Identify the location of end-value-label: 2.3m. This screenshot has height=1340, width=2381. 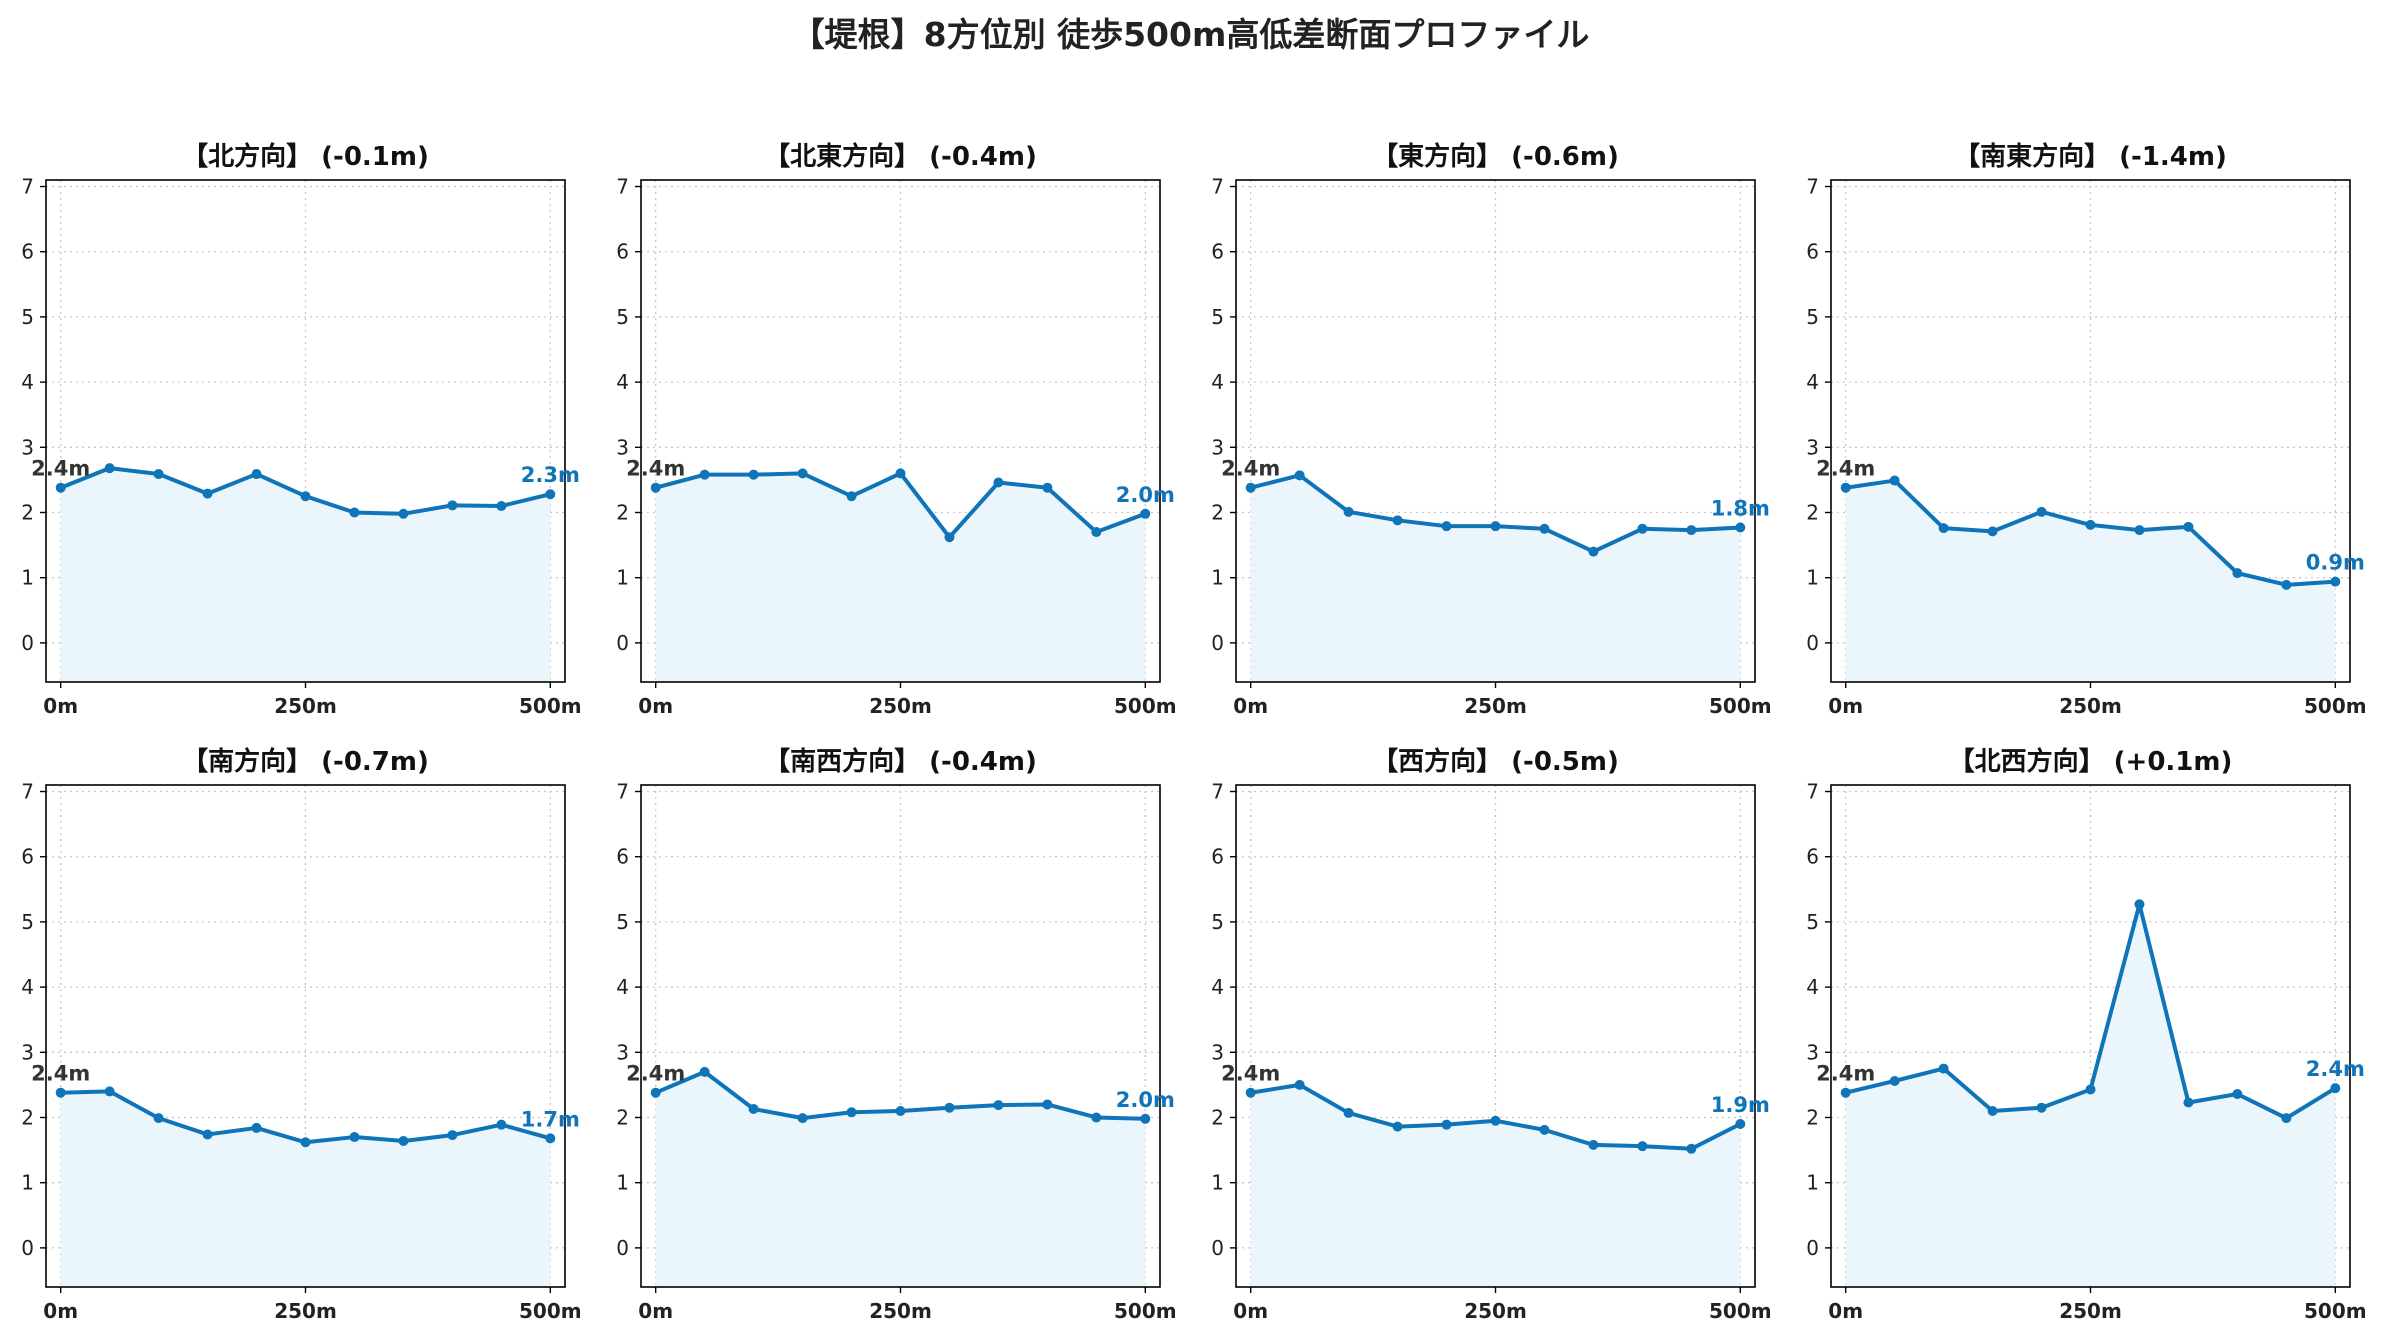
(550, 475).